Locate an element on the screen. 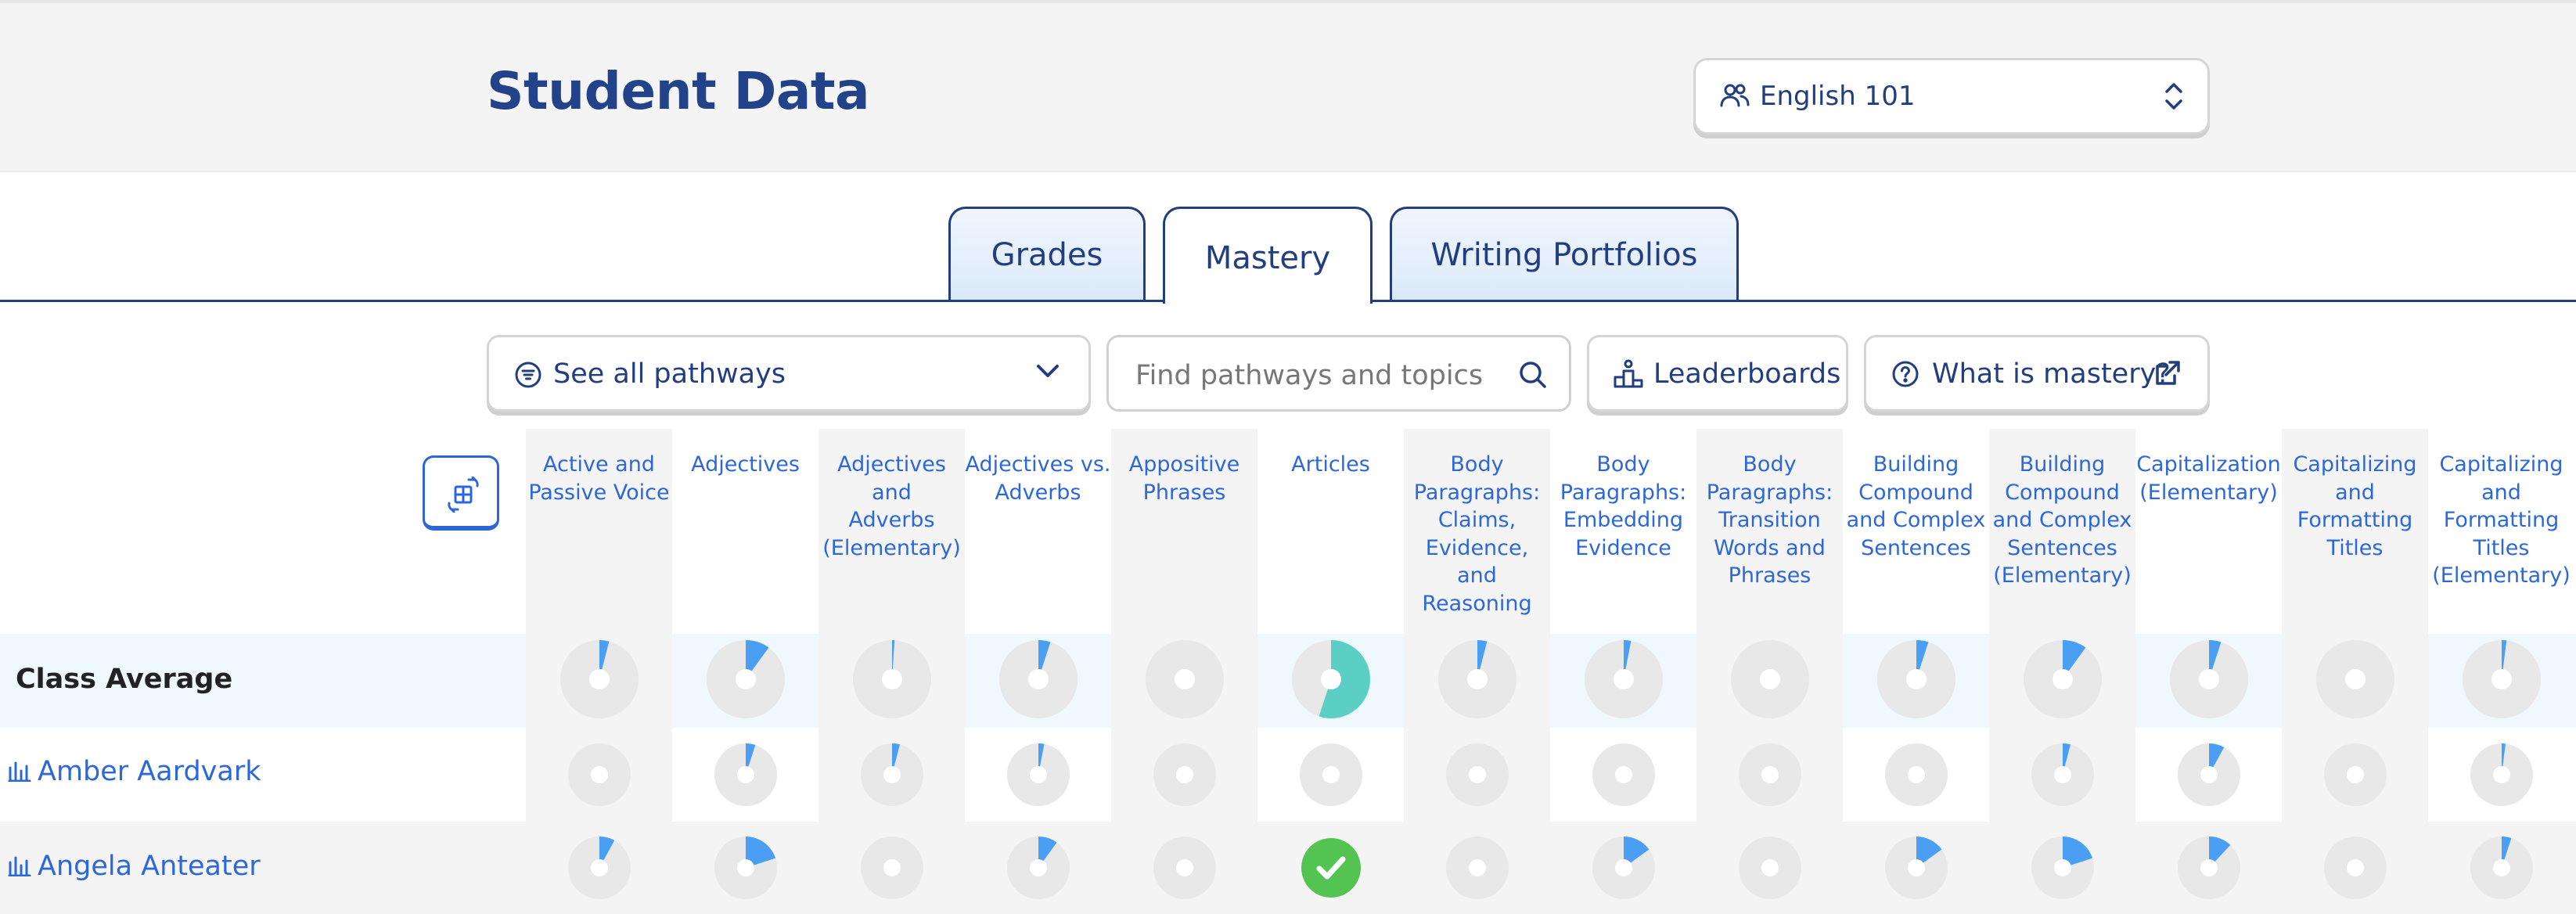 This screenshot has width=2576, height=914. what-is-mastery-button: What is mastery? is located at coordinates (2037, 373).